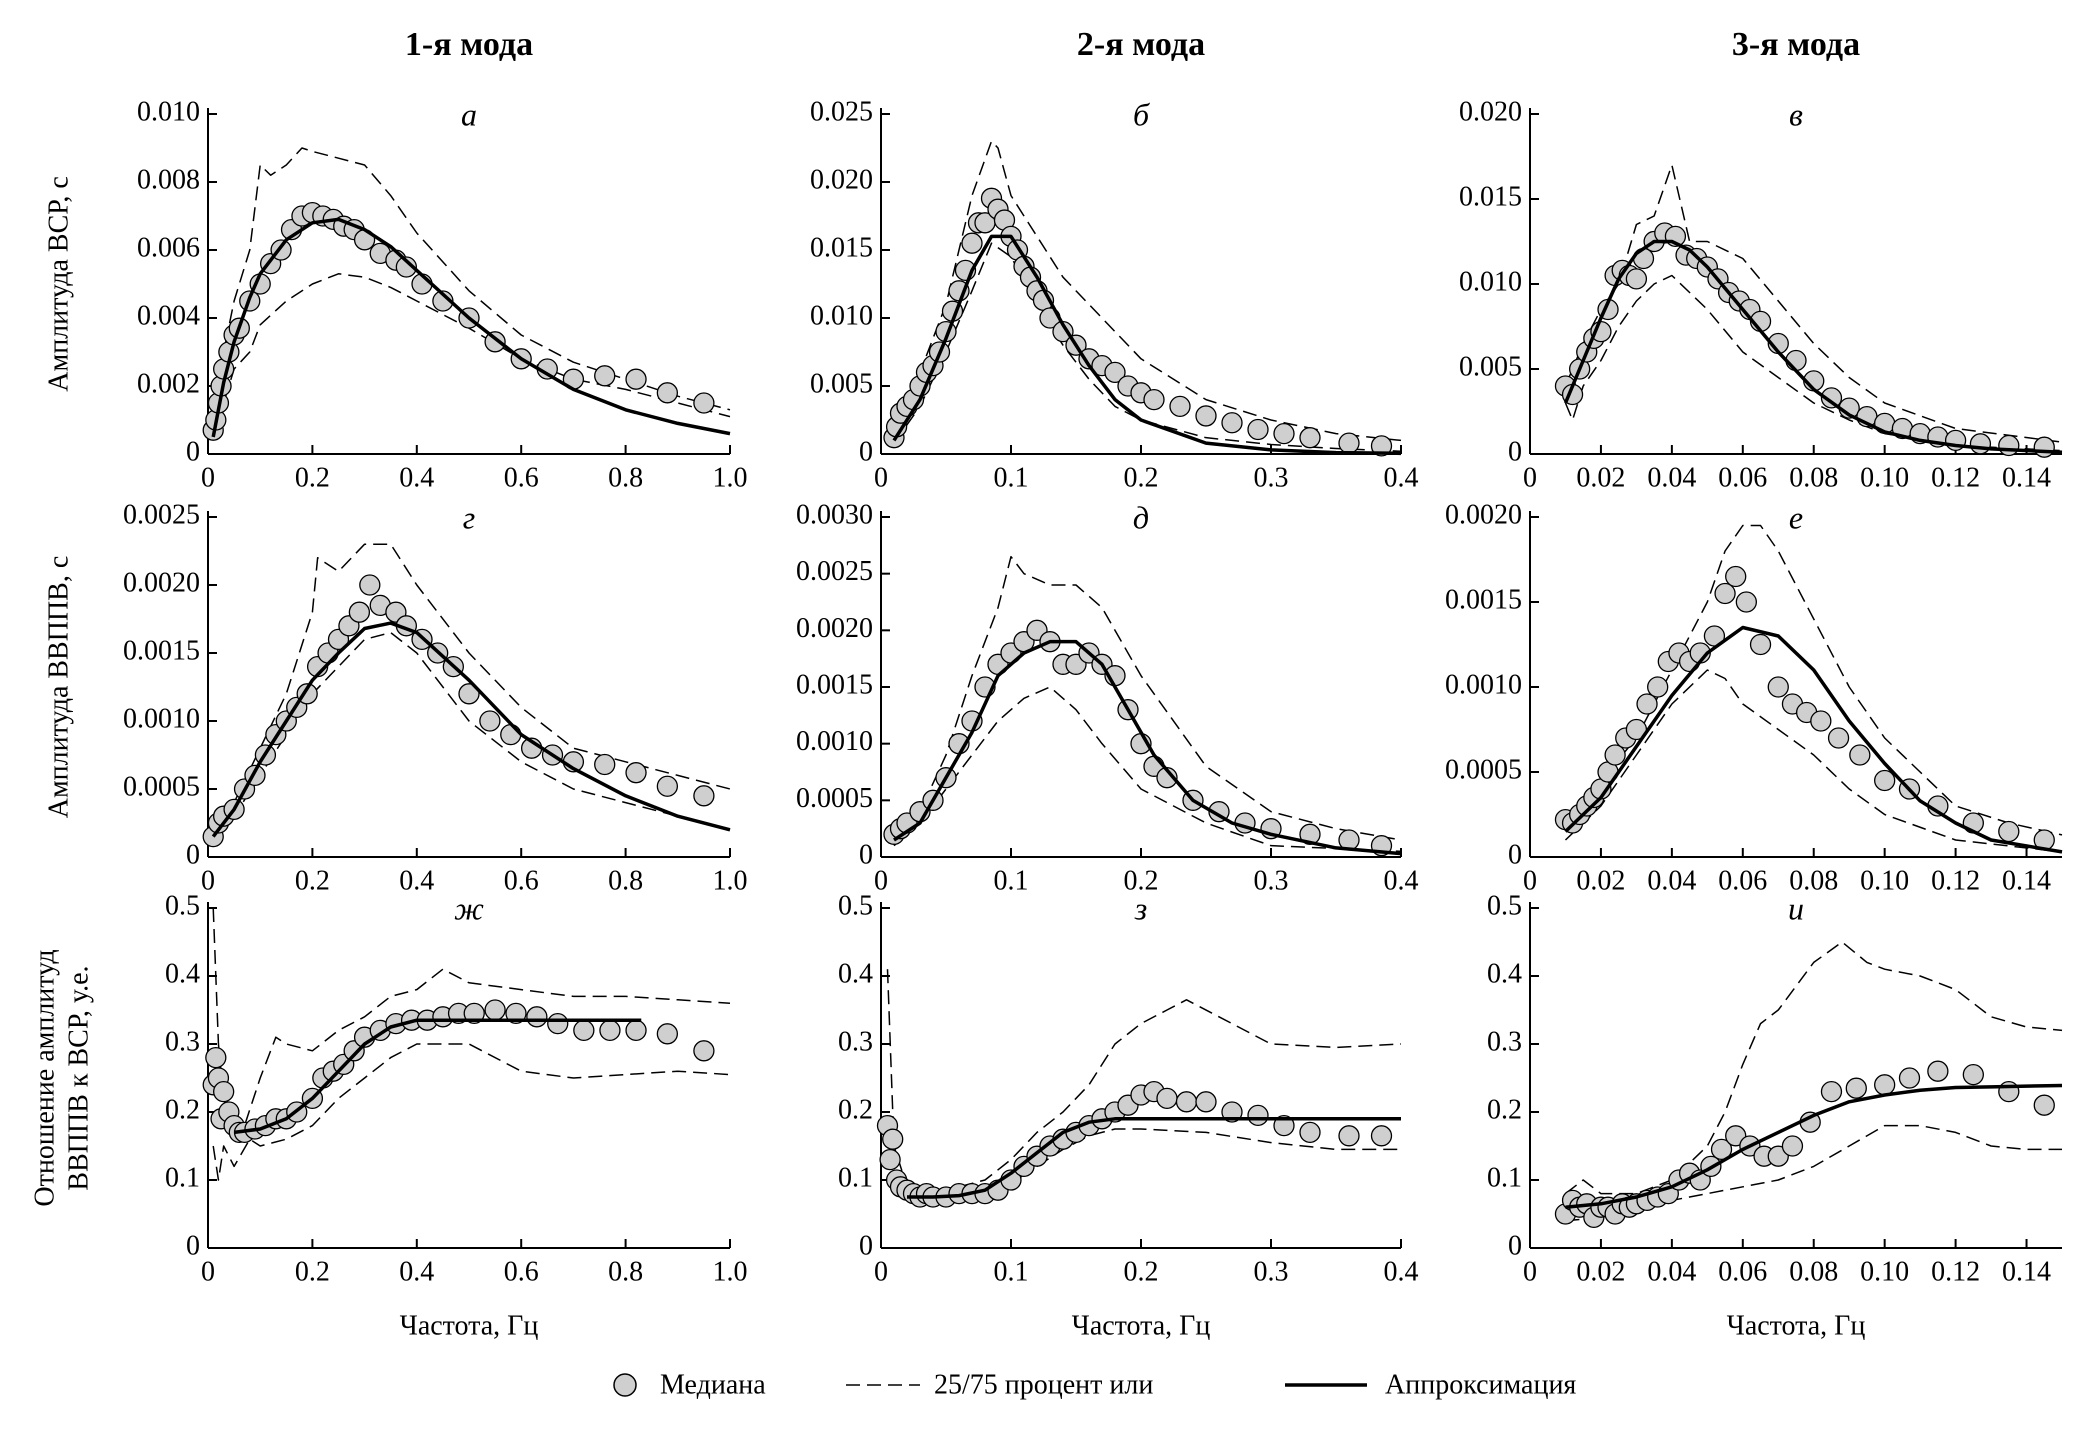  What do you see at coordinates (1796, 517) in the screenshot?
I see `panel-letter: е` at bounding box center [1796, 517].